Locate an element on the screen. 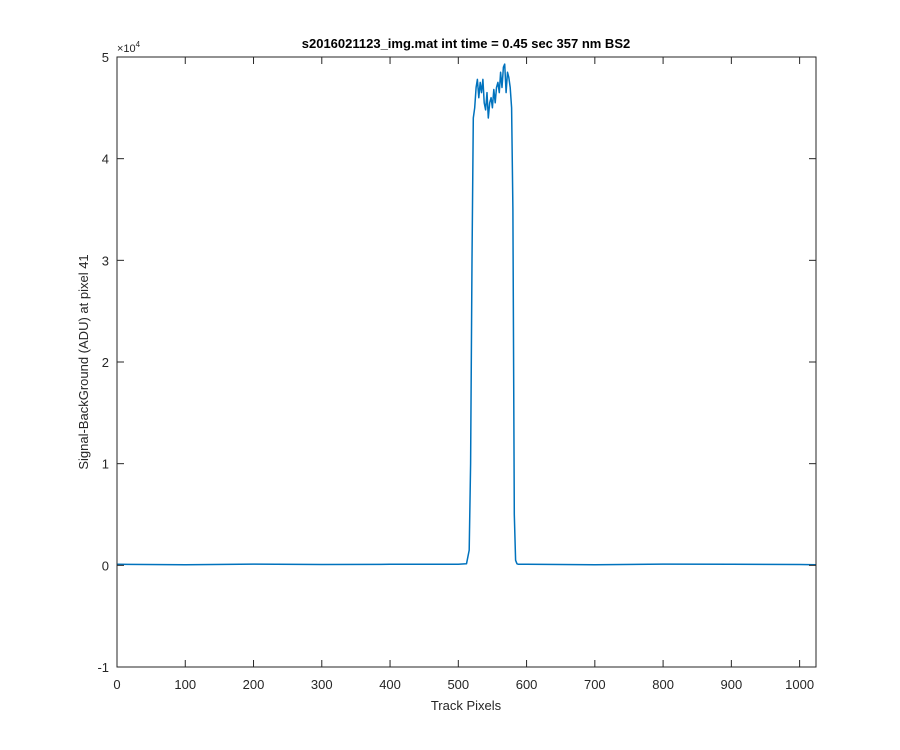 Image resolution: width=900 pixels, height=750 pixels. x-axis-title: Track Pixels is located at coordinates (466, 705).